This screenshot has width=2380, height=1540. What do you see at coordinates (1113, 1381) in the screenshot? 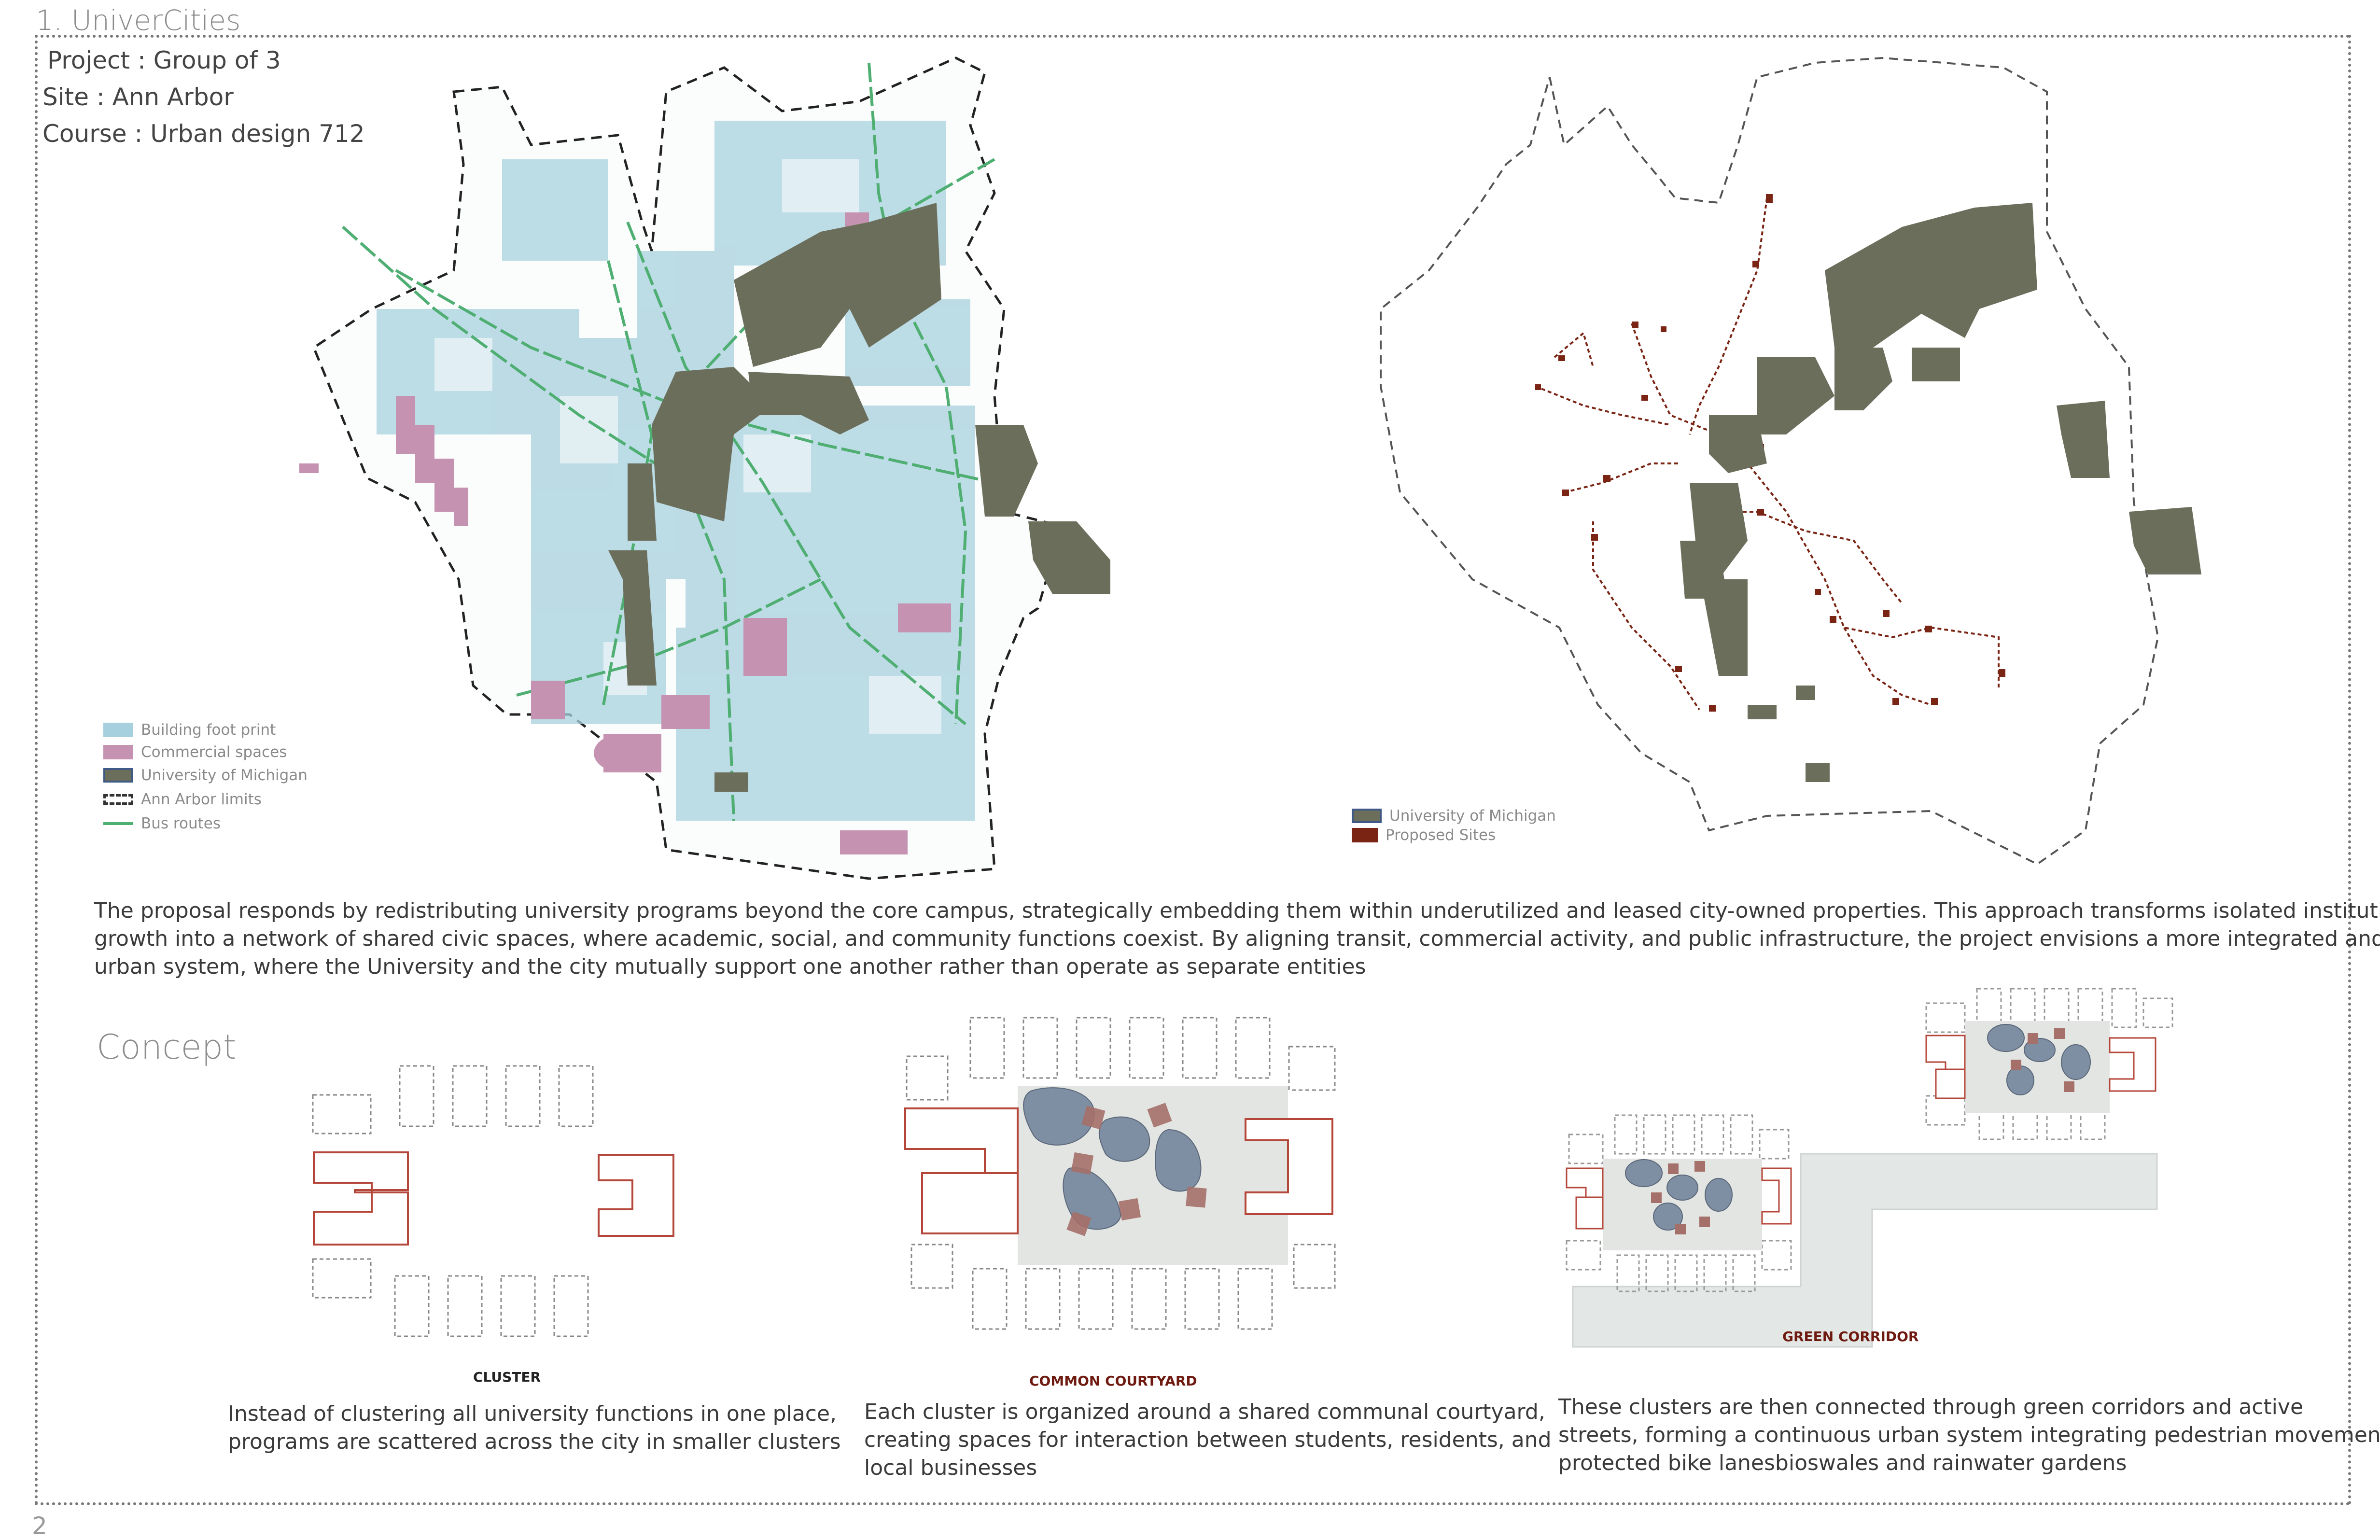
I see `courtyard-caption-title: COMMON COURTYARD` at bounding box center [1113, 1381].